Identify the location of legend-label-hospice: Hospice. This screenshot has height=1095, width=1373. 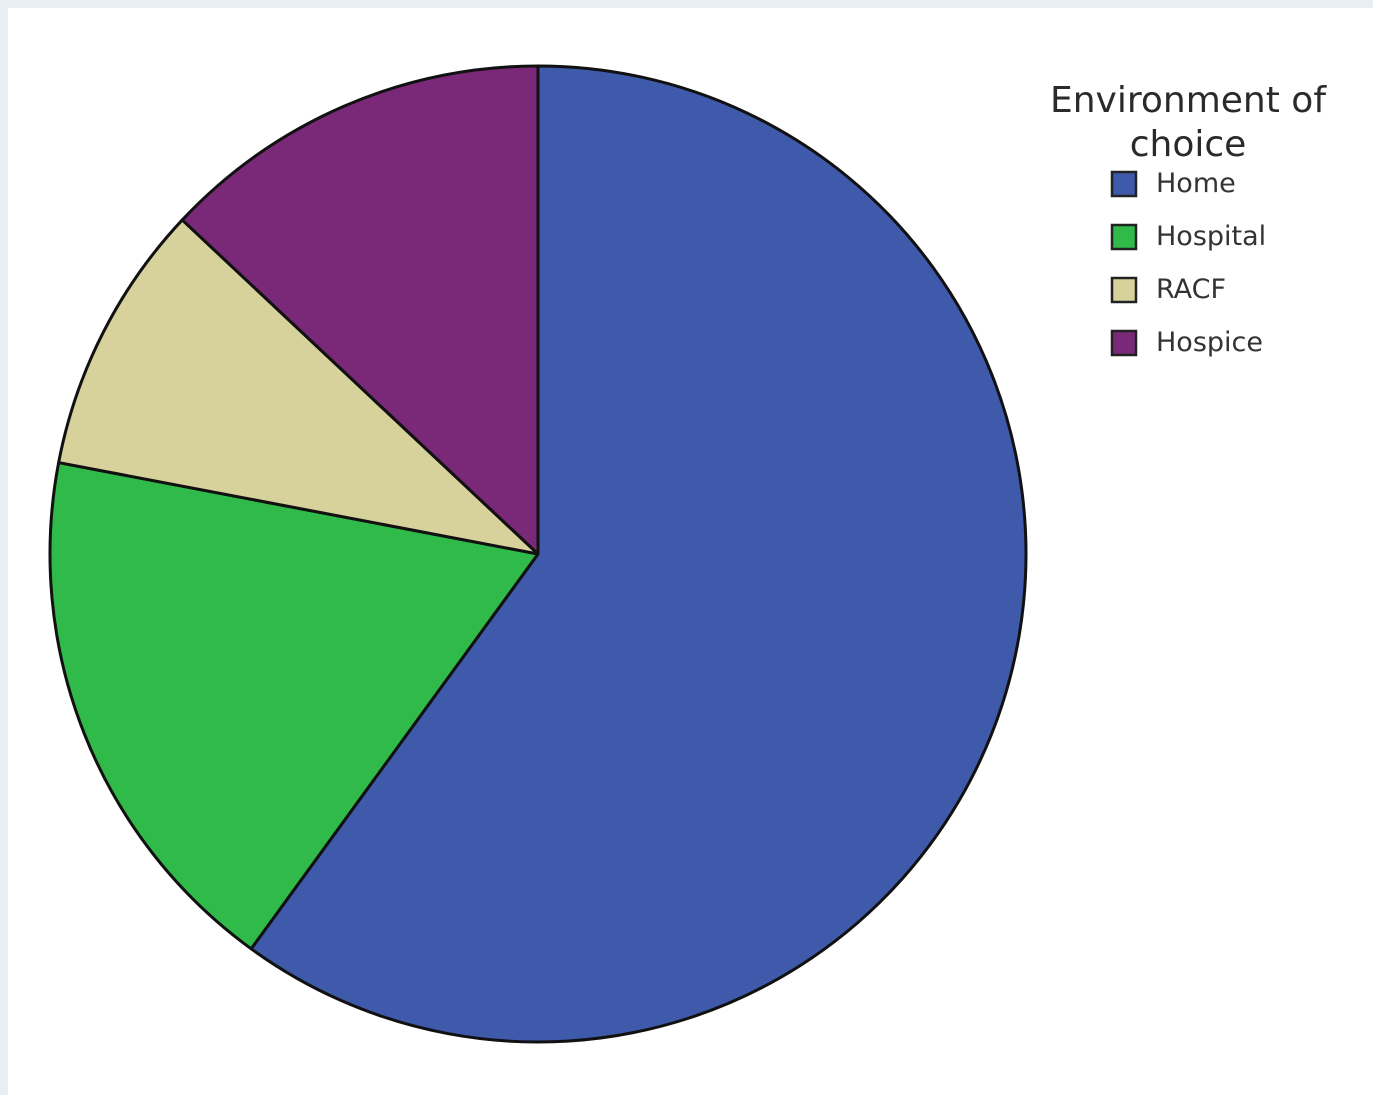
(1209, 342).